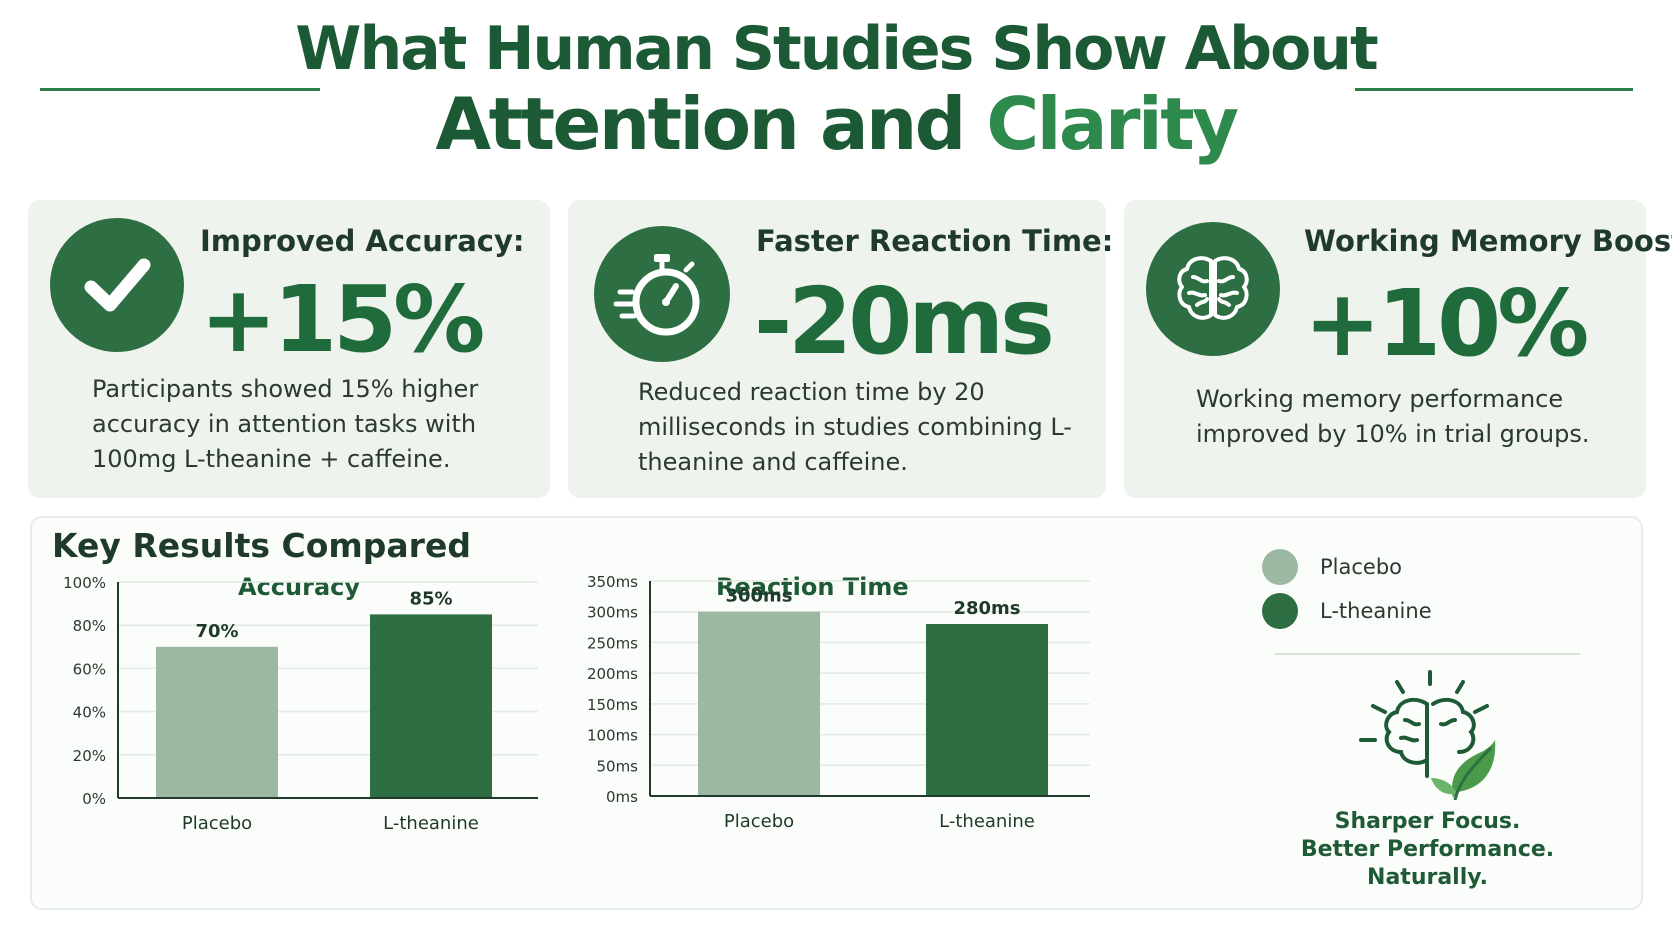  I want to click on brain-leaf-icon, so click(1427, 735).